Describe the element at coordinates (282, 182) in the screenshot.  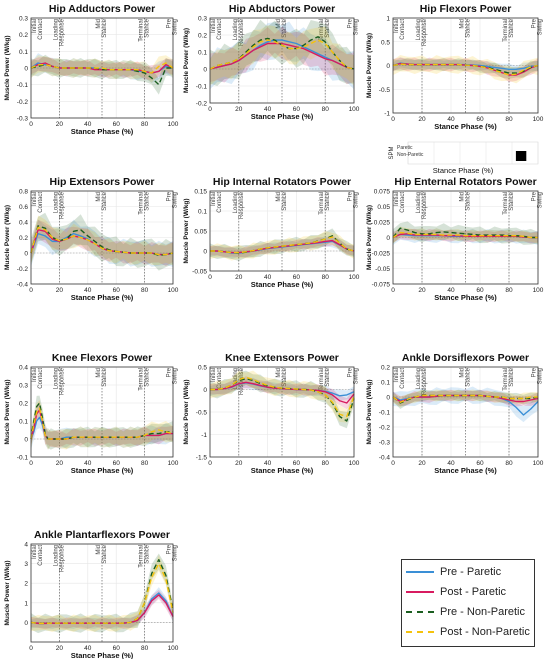
I see `chart-title: Hip Internal Rotators Power` at that location.